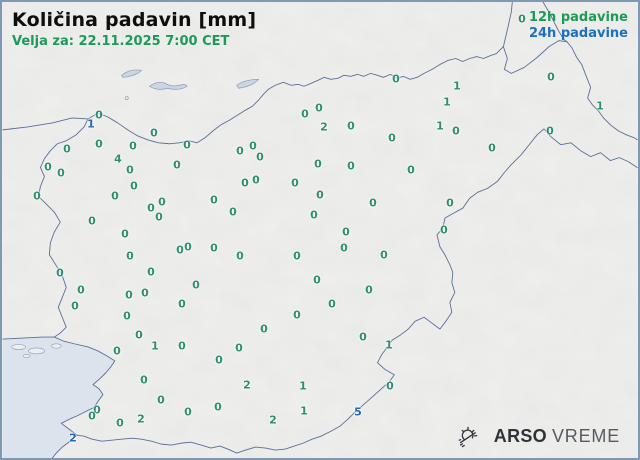 The image size is (640, 460). I want to click on legend: 12h padavine 24h padavine, so click(578, 26).